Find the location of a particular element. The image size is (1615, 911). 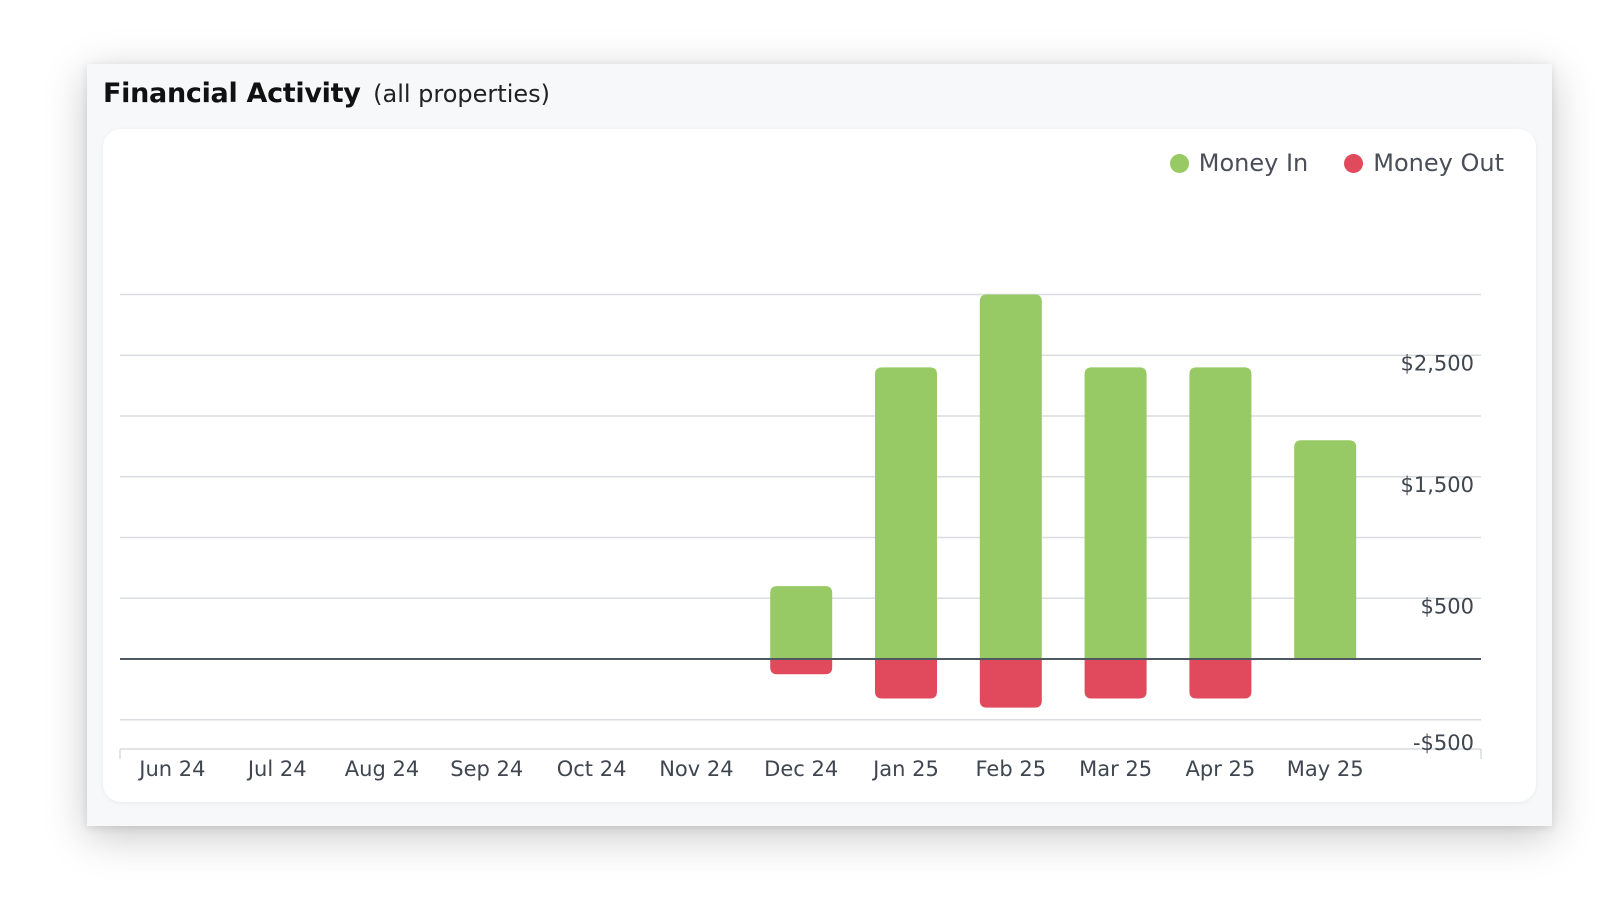

legend-item-money-in: Money In is located at coordinates (1239, 163).